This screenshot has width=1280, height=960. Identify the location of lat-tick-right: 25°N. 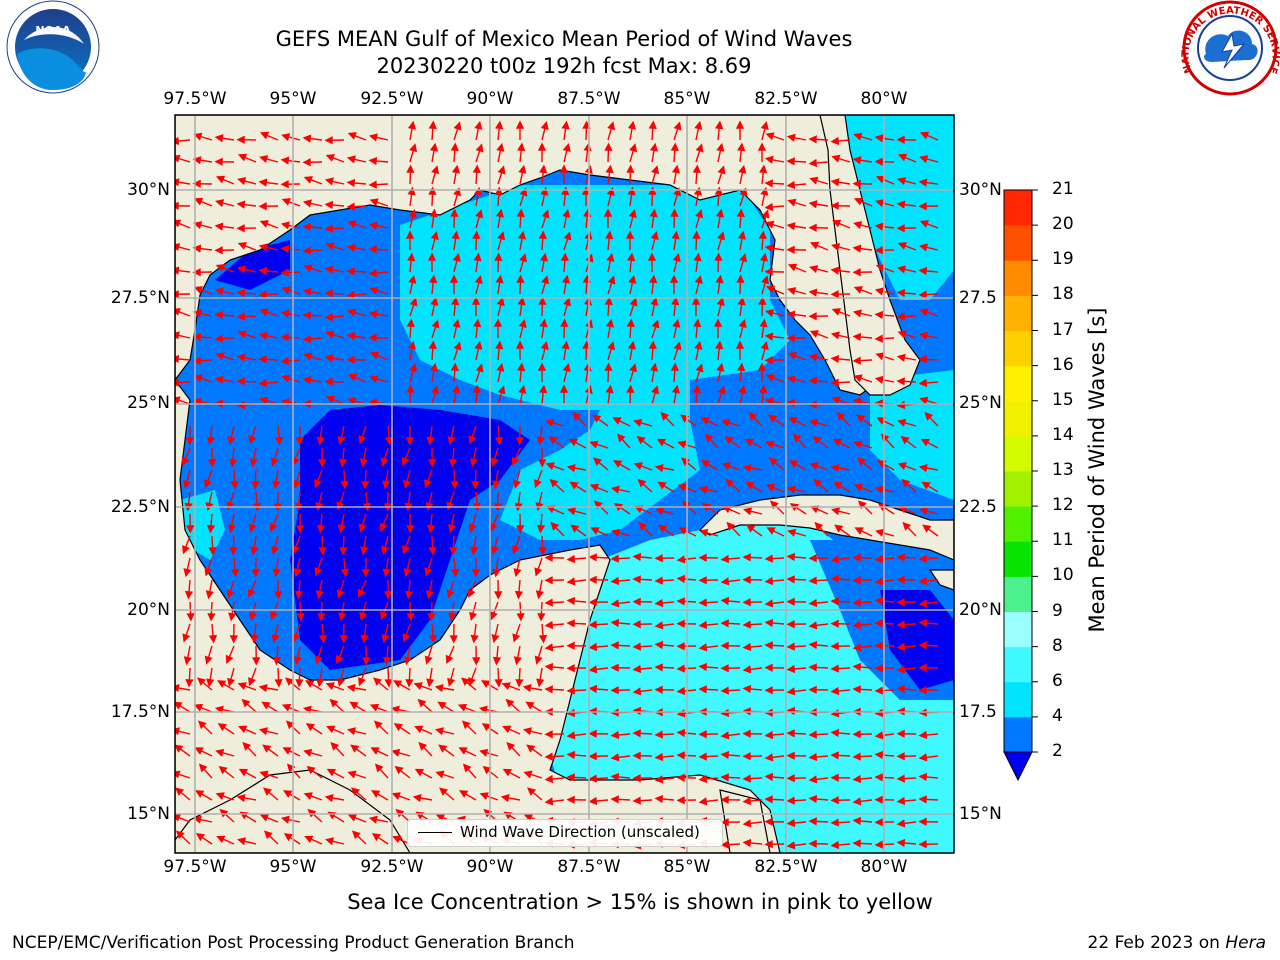
(980, 403).